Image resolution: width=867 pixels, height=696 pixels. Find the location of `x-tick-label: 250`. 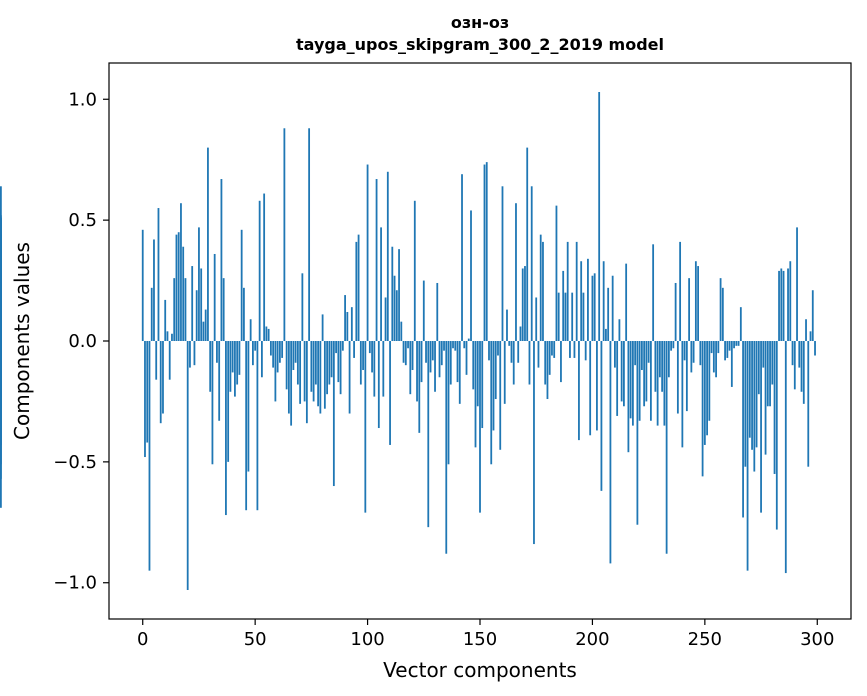

x-tick-label: 250 is located at coordinates (705, 639).